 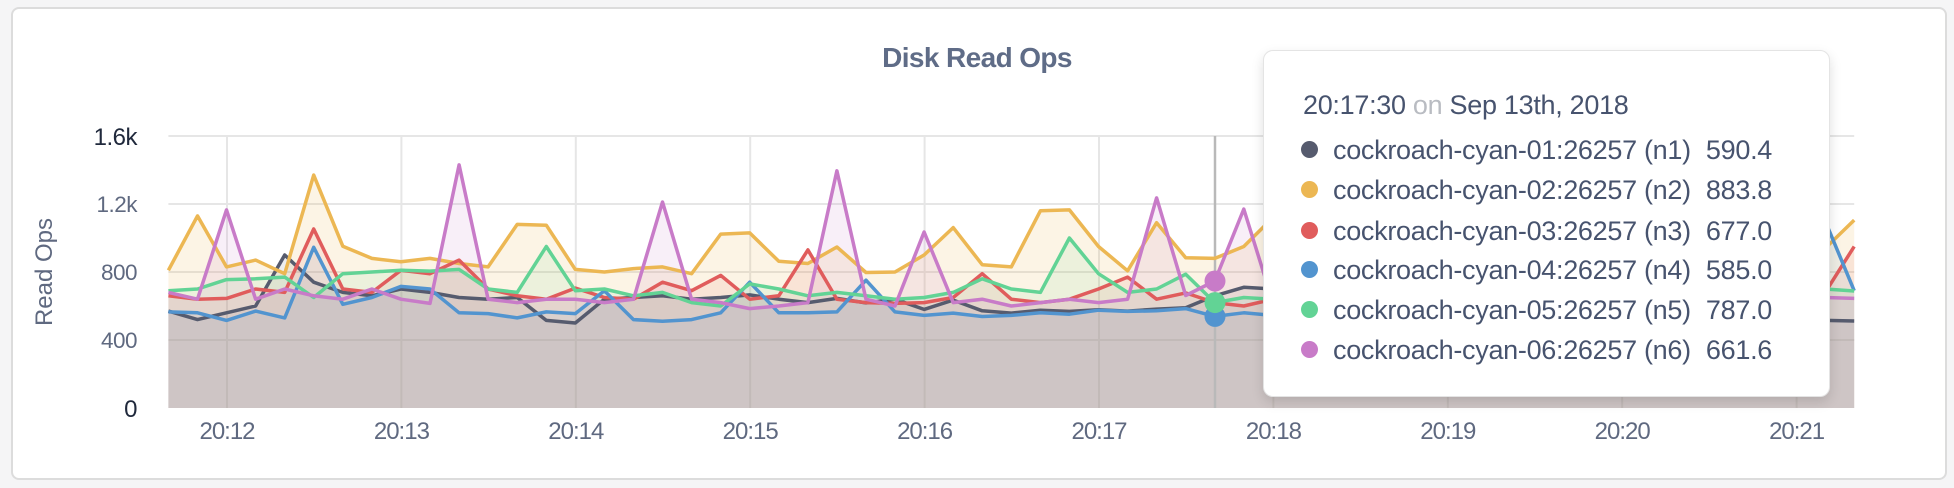 What do you see at coordinates (576, 431) in the screenshot?
I see `svg-text: 20:14` at bounding box center [576, 431].